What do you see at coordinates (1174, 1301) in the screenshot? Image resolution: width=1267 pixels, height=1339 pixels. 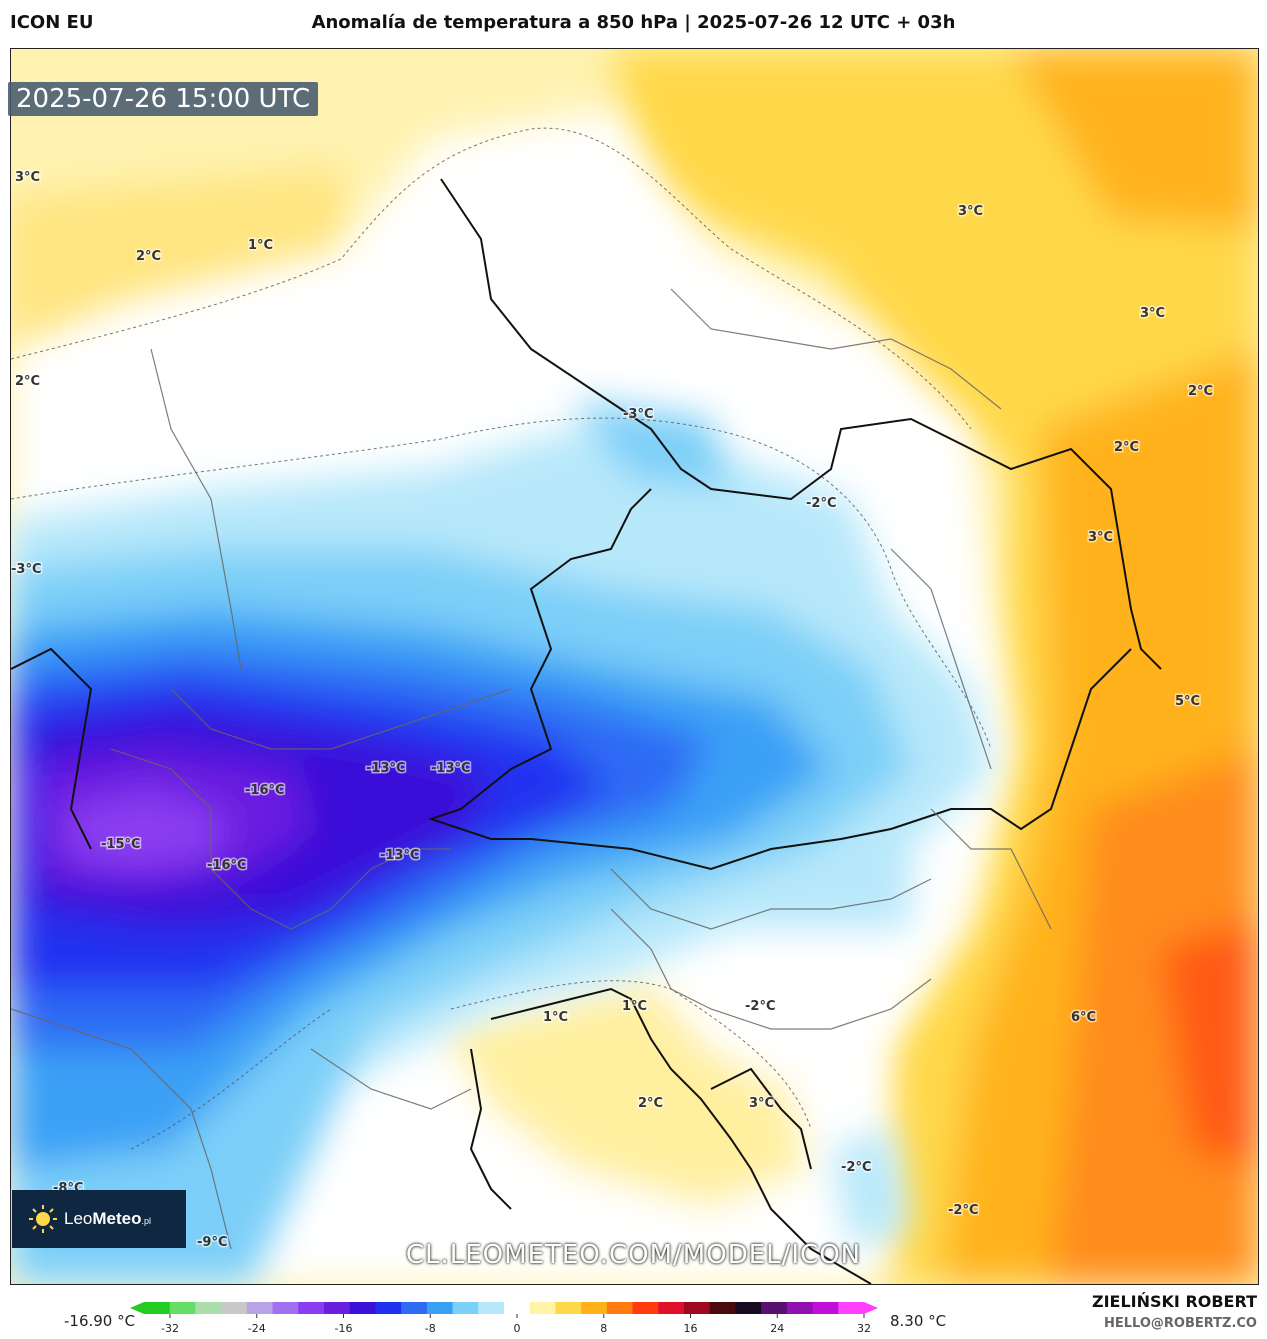 I see `author-name: ZIELIŃSKI ROBERT` at bounding box center [1174, 1301].